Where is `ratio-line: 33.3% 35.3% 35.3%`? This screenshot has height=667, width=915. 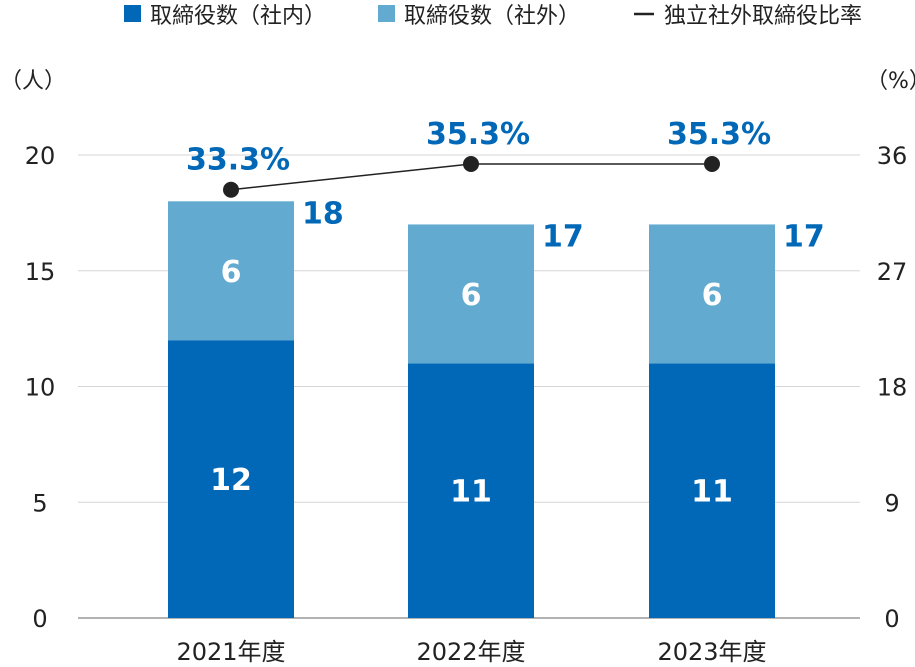 ratio-line: 33.3% 35.3% 35.3% is located at coordinates (478, 157).